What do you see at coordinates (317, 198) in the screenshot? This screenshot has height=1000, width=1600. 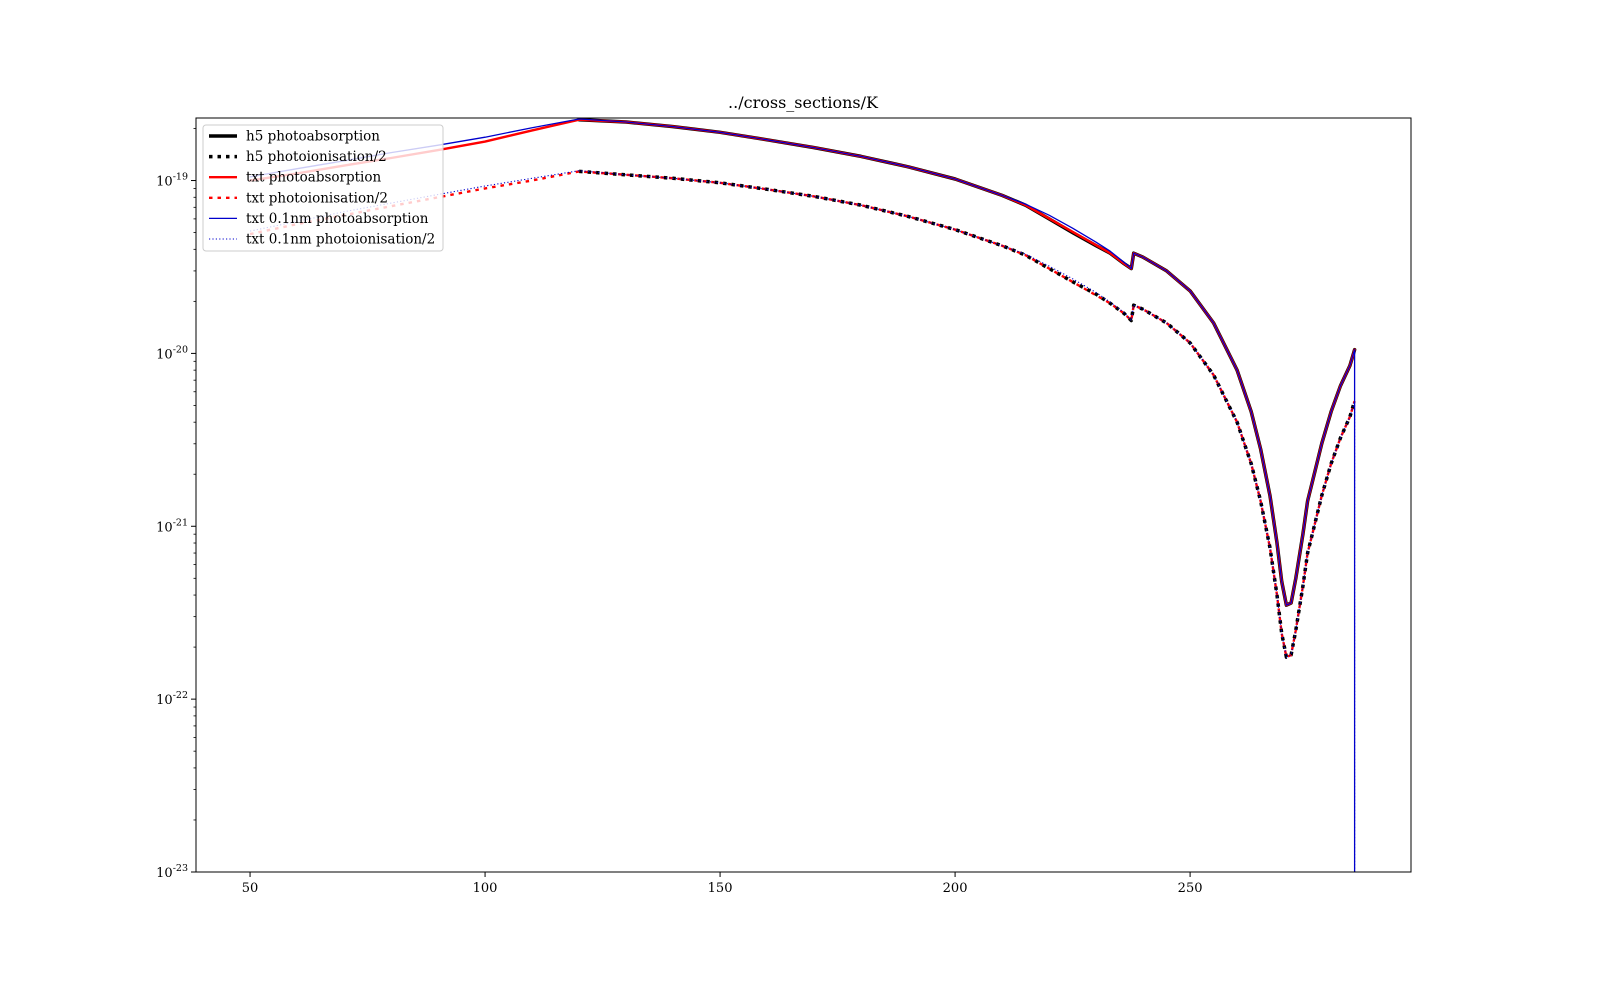 I see `legend-label-4: txt photoionisation/2` at bounding box center [317, 198].